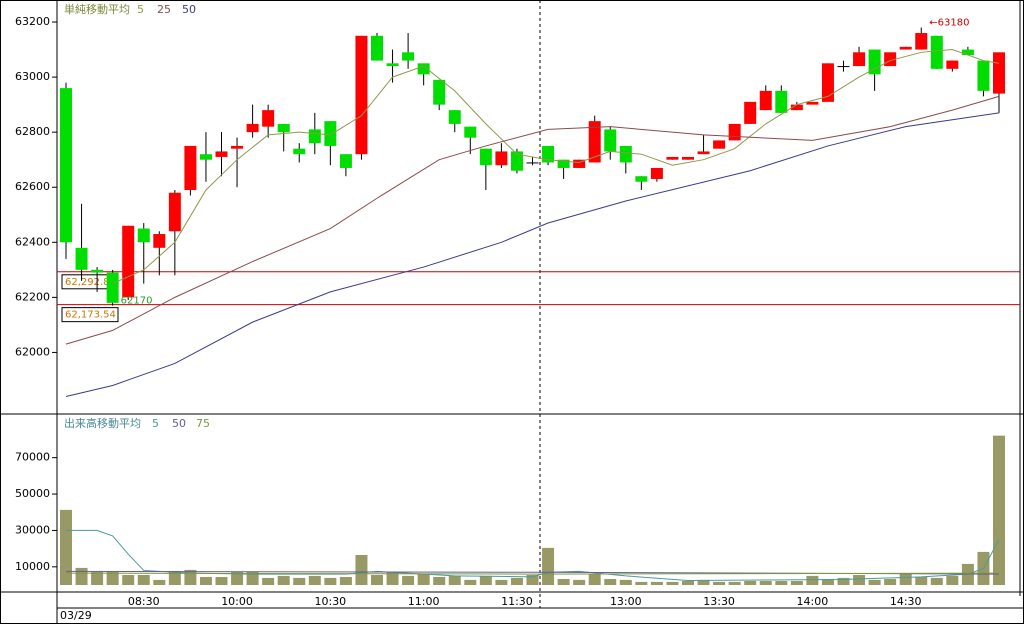 This screenshot has height=624, width=1024. Describe the element at coordinates (32, 241) in the screenshot. I see `y-tick-label: 62400` at that location.